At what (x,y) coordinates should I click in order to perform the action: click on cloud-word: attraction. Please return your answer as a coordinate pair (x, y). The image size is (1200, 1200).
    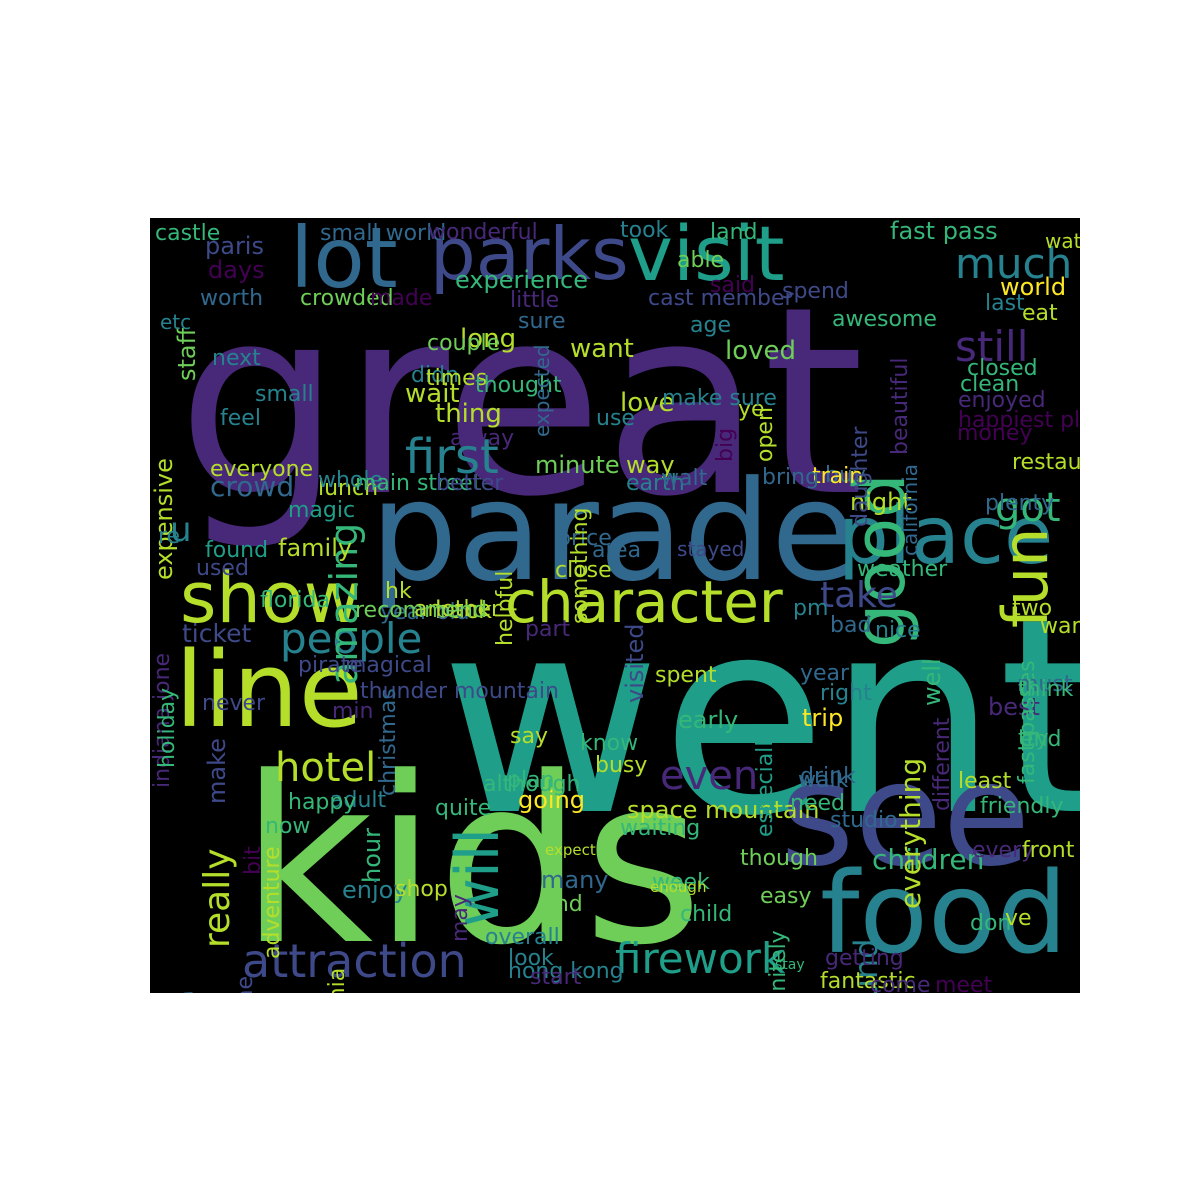
    Looking at the image, I should click on (354, 961).